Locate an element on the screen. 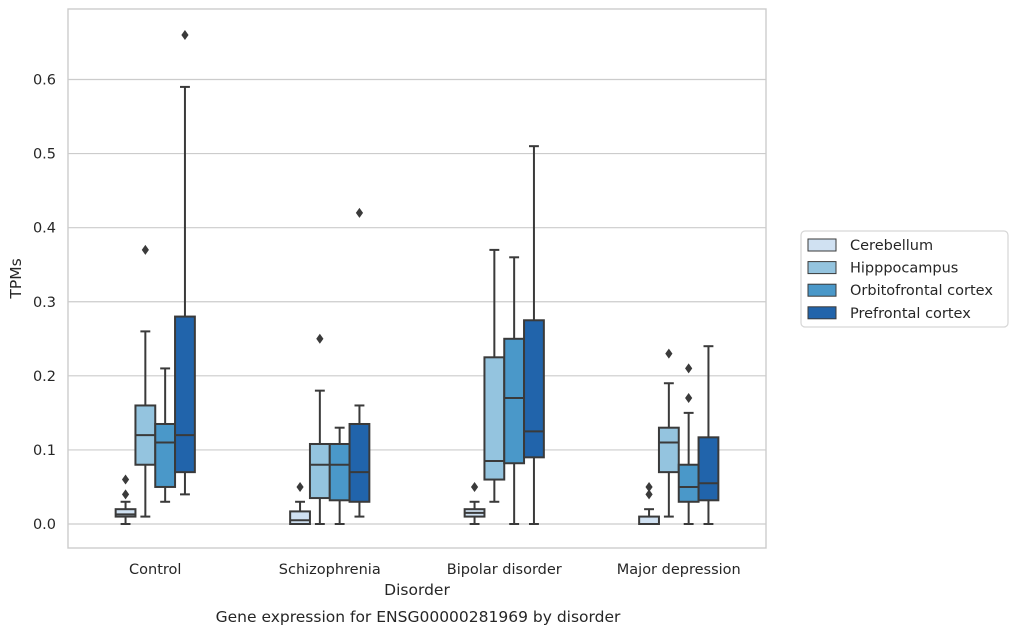 This screenshot has height=634, width=1018. x-axis-label: Disorder is located at coordinates (417, 590).